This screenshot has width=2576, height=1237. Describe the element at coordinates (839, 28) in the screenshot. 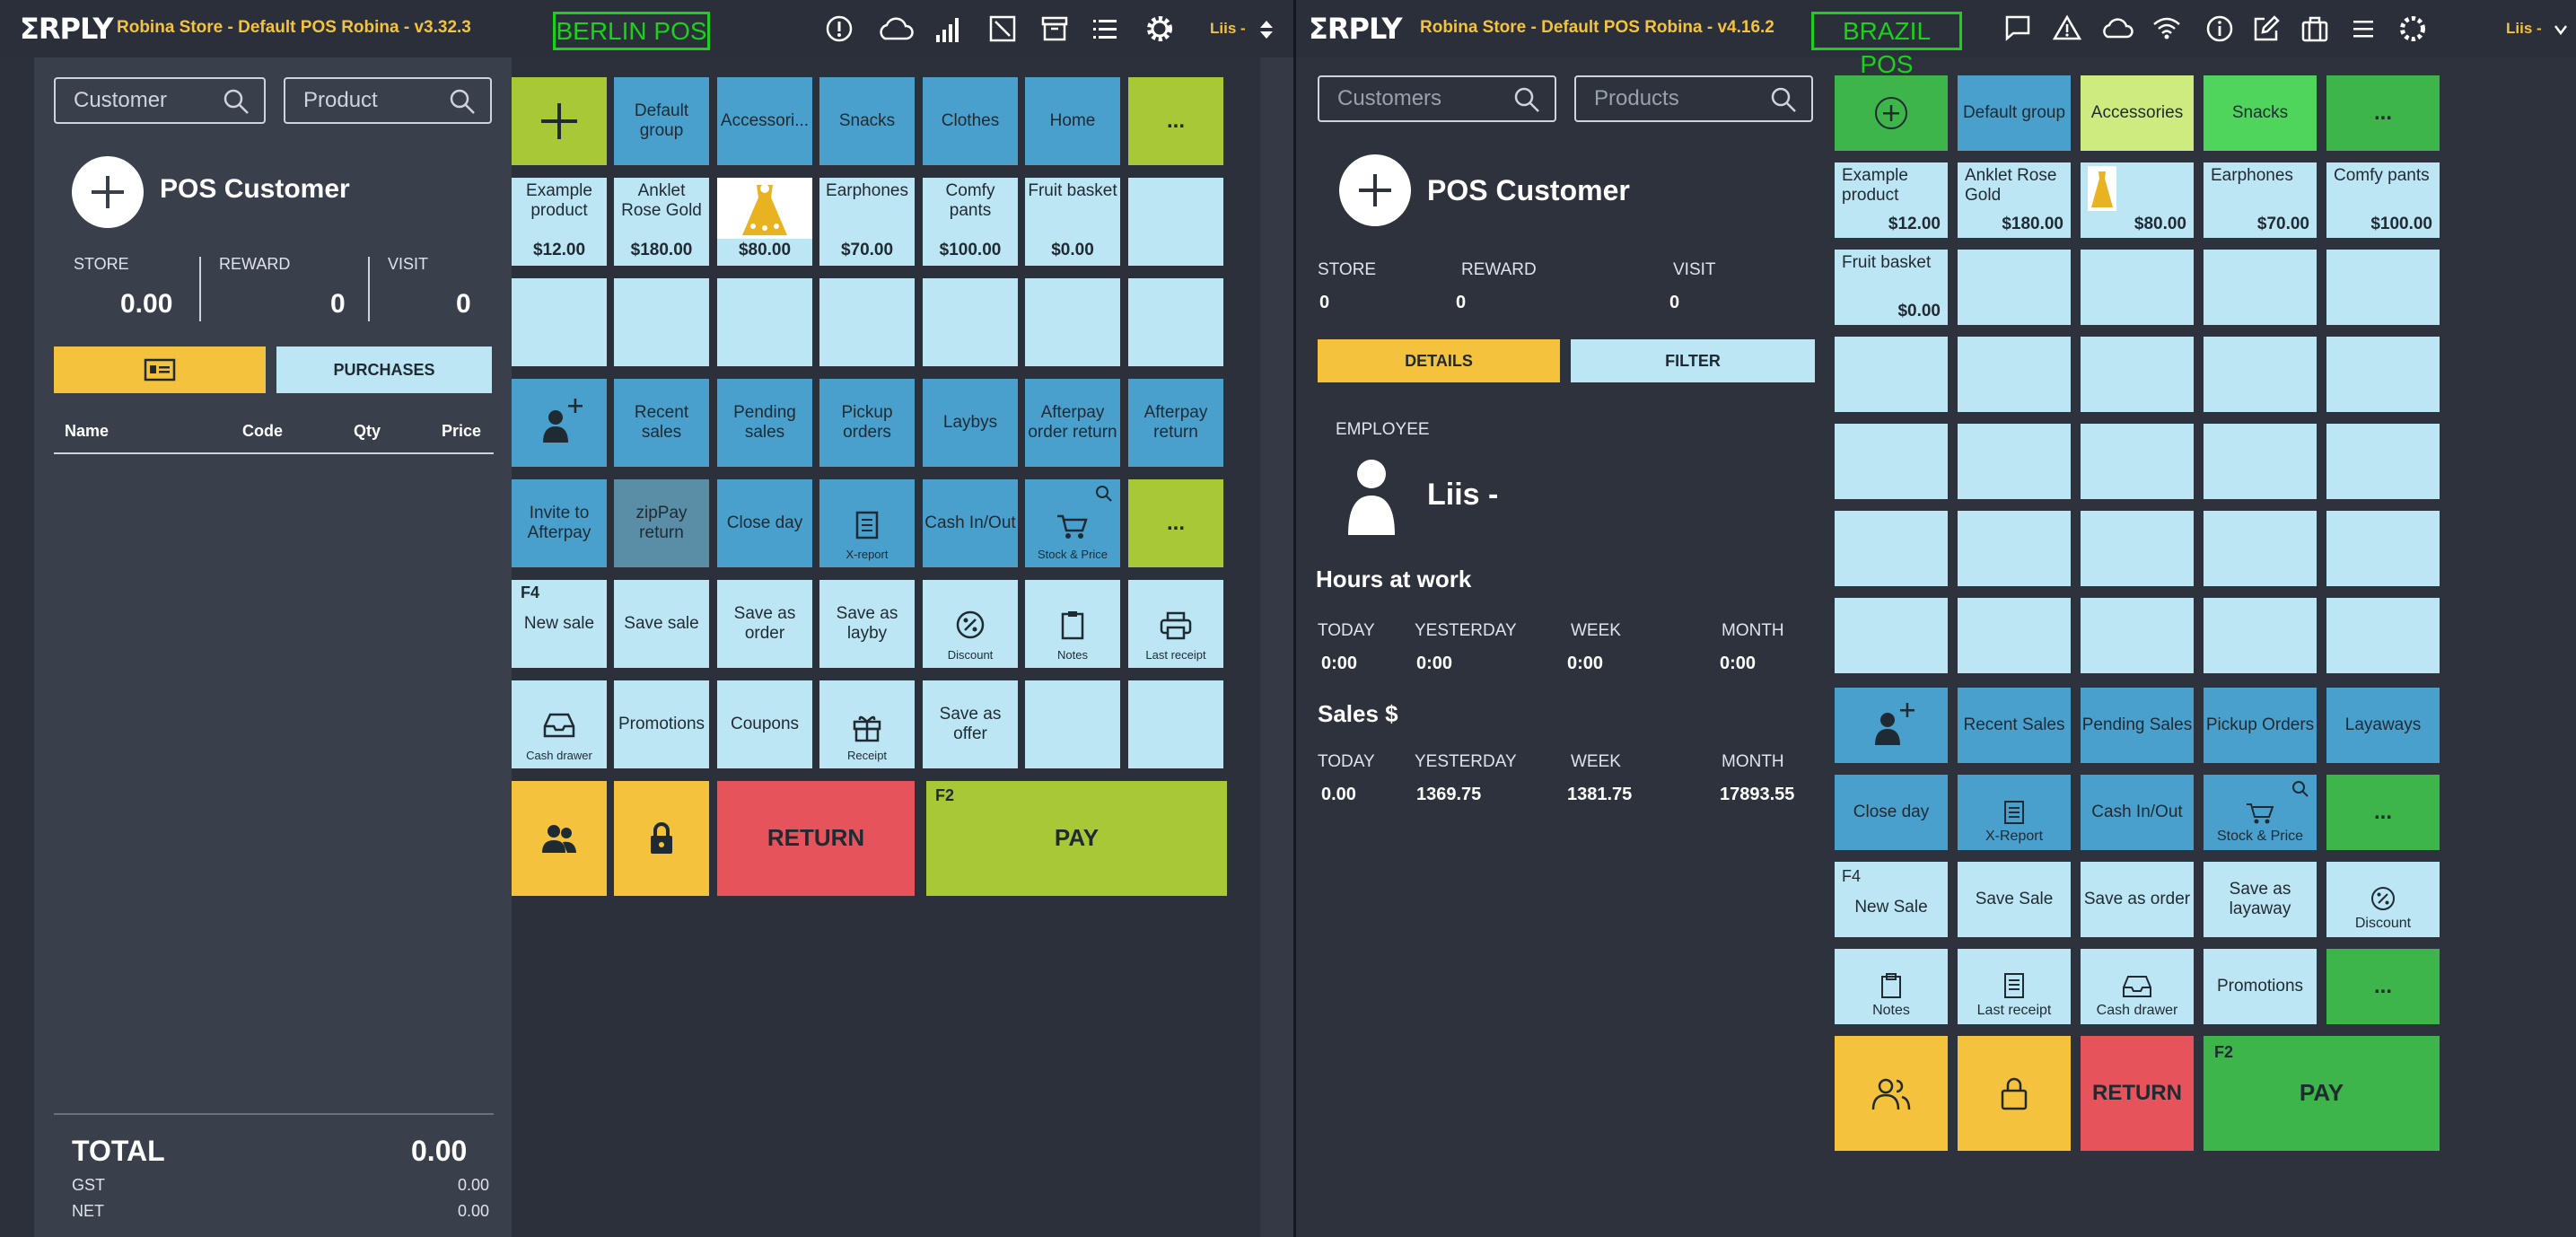

I see `alert-icon` at that location.